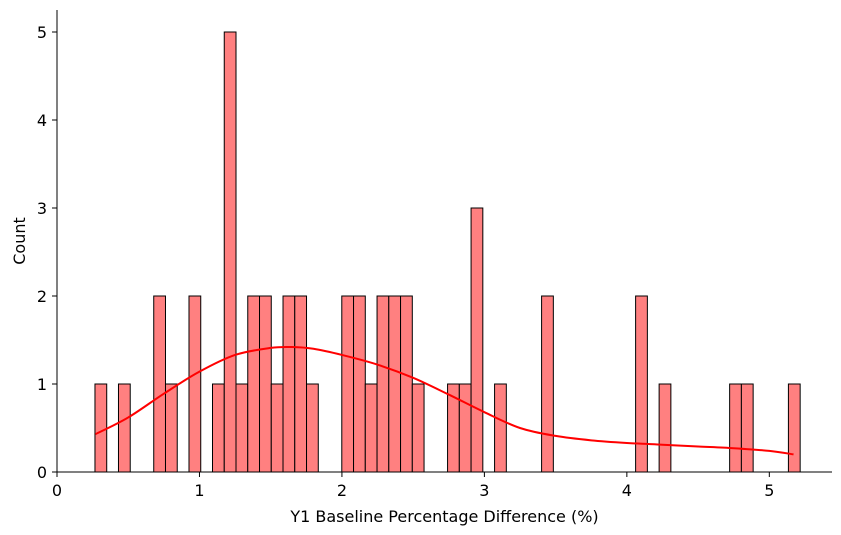 The height and width of the screenshot is (535, 841). Describe the element at coordinates (42, 32) in the screenshot. I see `y-tick-label: 5` at that location.